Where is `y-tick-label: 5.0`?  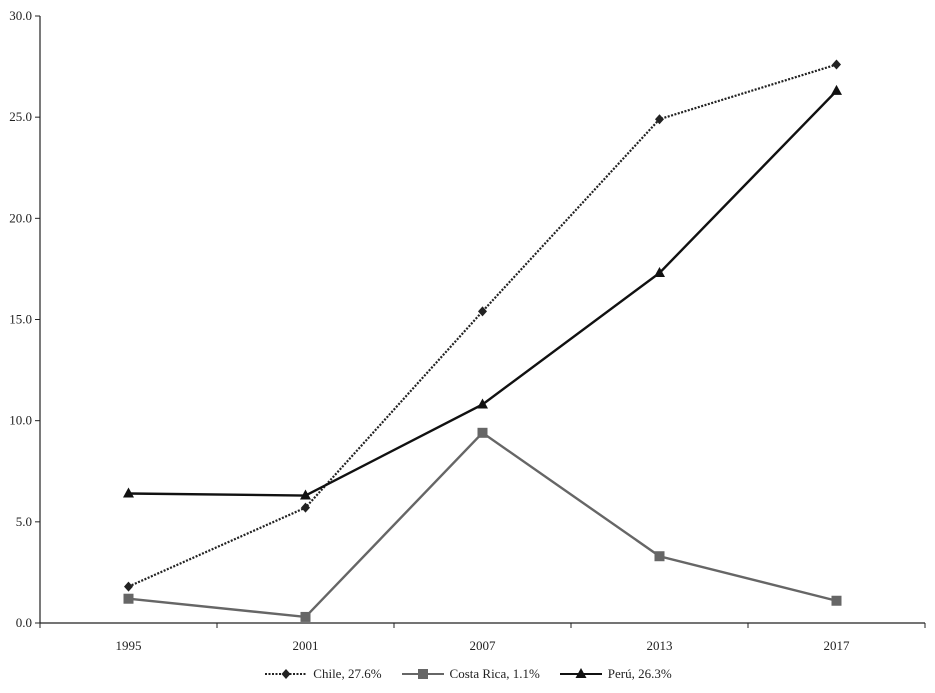 y-tick-label: 5.0 is located at coordinates (24, 521).